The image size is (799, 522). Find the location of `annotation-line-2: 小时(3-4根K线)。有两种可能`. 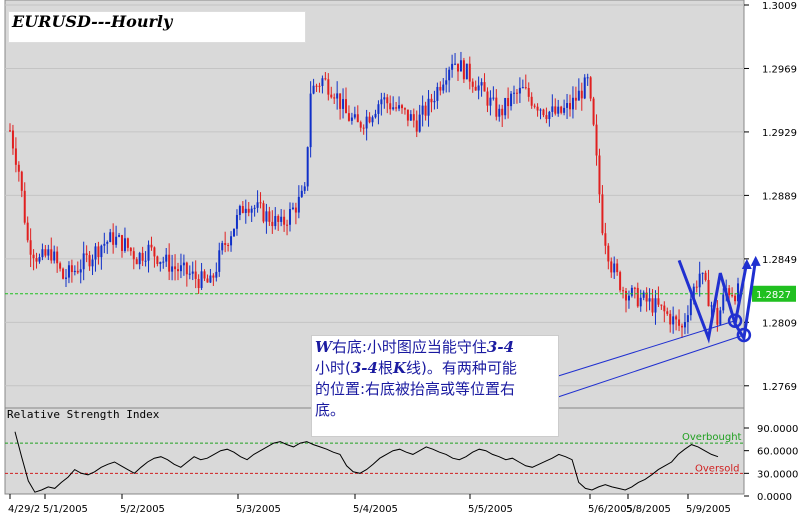

annotation-line-2: 小时(3-4根K线)。有两种可能 is located at coordinates (437, 368).